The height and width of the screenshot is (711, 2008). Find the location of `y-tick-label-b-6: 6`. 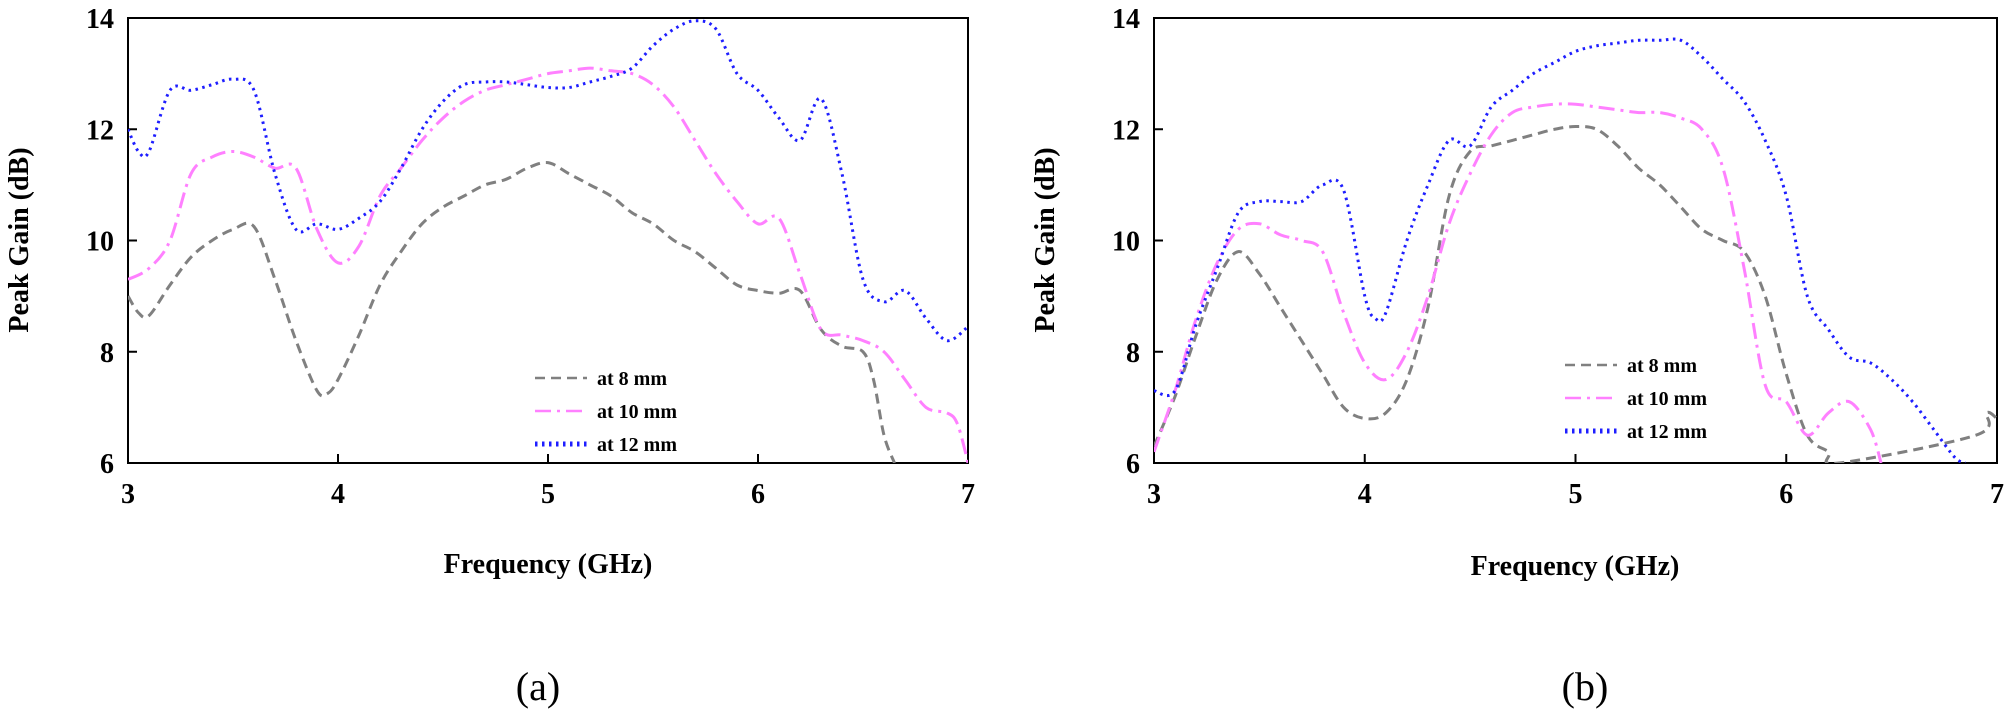

y-tick-label-b-6: 6 is located at coordinates (1133, 464).